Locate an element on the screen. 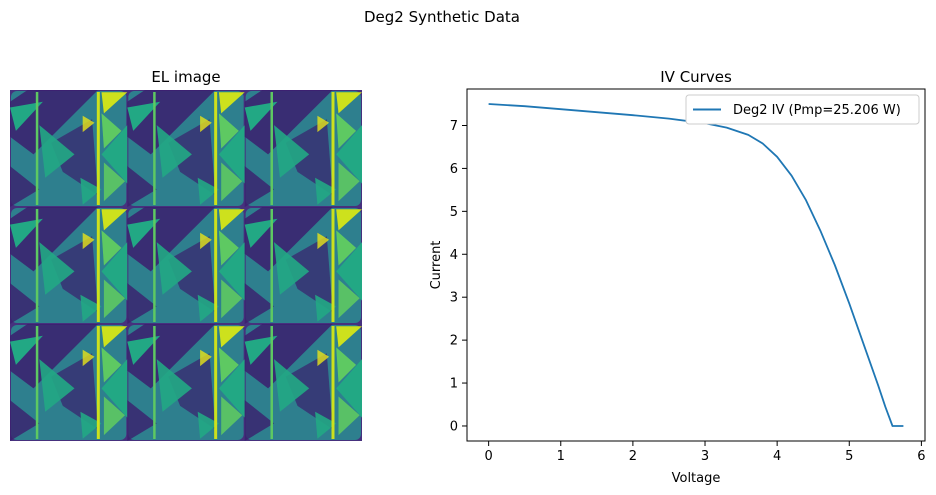 This screenshot has width=936, height=495. x-tick-label: 5 is located at coordinates (849, 456).